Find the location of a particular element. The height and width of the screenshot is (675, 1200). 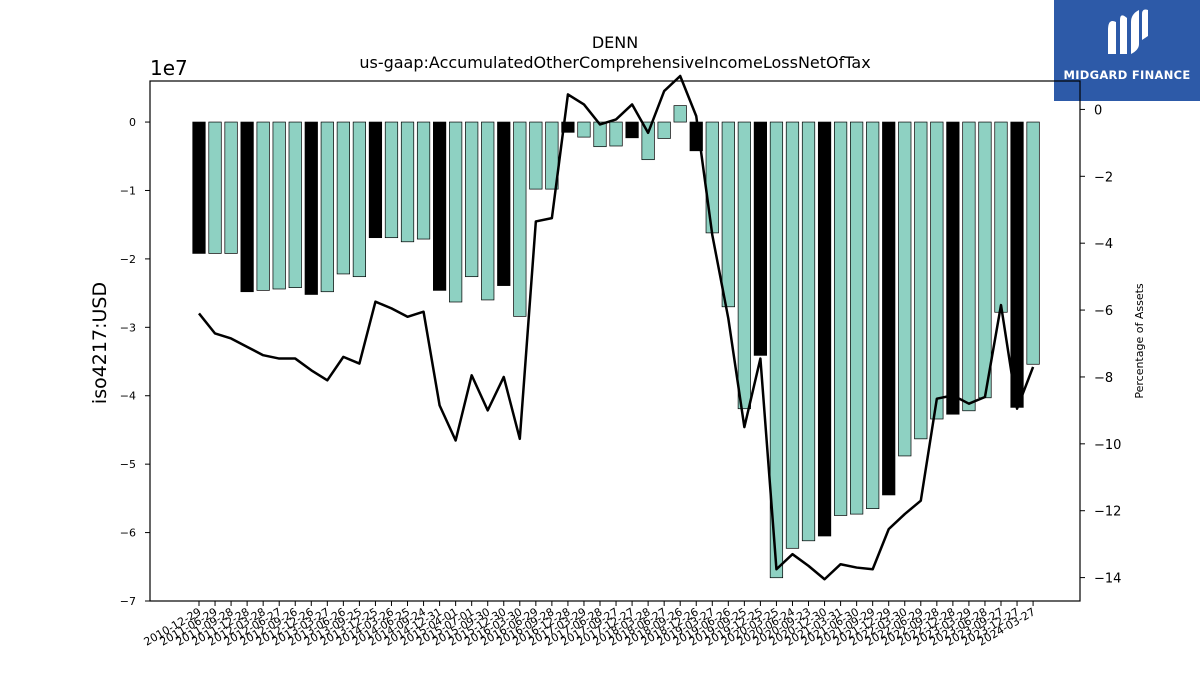

y2-tick-label: −14 is located at coordinates (1107, 579).